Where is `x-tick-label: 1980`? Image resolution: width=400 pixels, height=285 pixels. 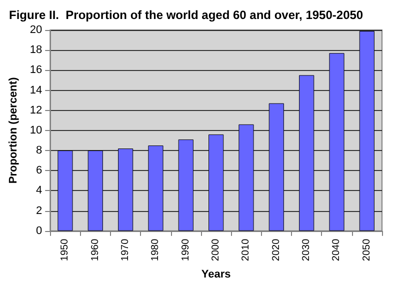 x-tick-label: 1980 is located at coordinates (156, 250).